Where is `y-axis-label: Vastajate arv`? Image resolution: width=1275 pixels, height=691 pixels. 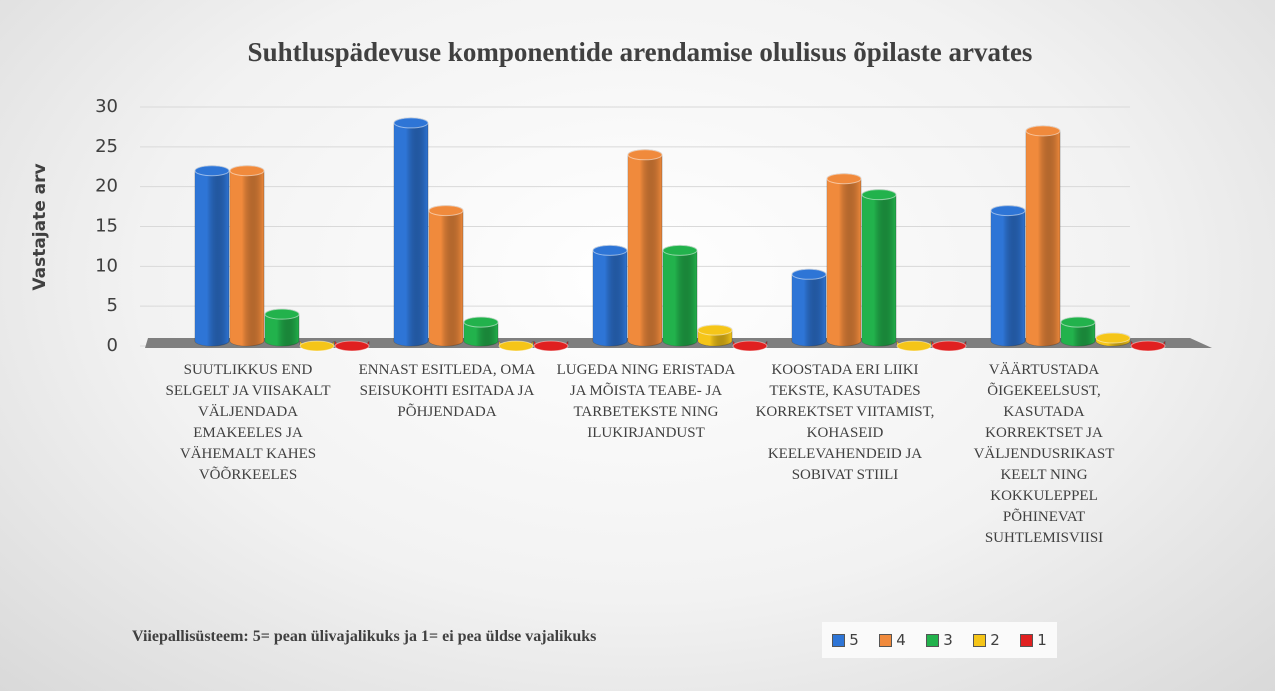 y-axis-label: Vastajate arv is located at coordinates (40, 226).